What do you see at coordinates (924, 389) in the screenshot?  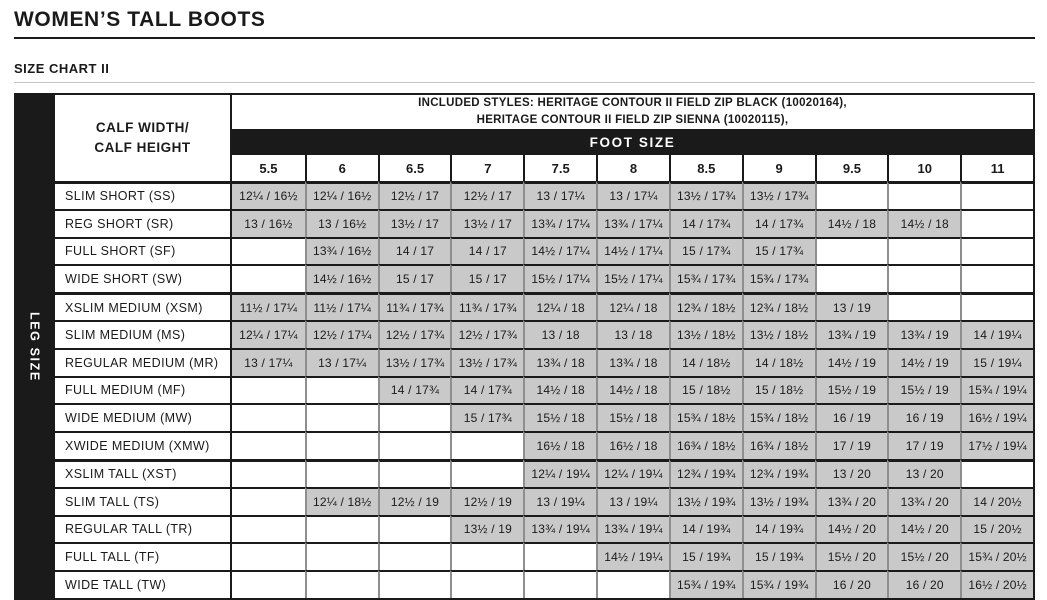 I see `size-cell: 15½ / 19` at bounding box center [924, 389].